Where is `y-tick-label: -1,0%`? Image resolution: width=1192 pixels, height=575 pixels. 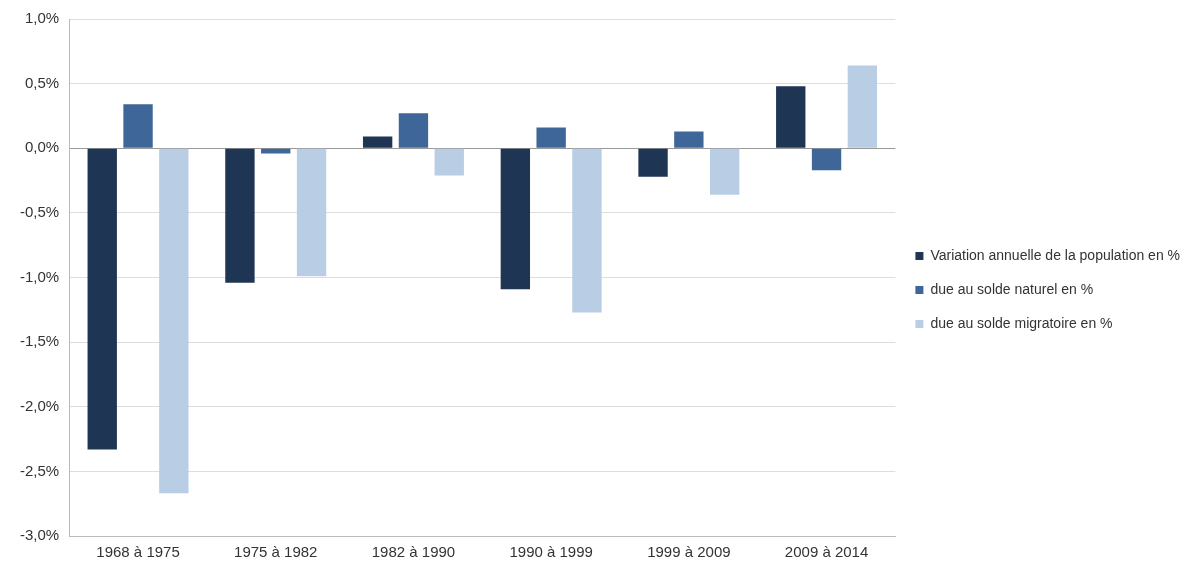 y-tick-label: -1,0% is located at coordinates (40, 276).